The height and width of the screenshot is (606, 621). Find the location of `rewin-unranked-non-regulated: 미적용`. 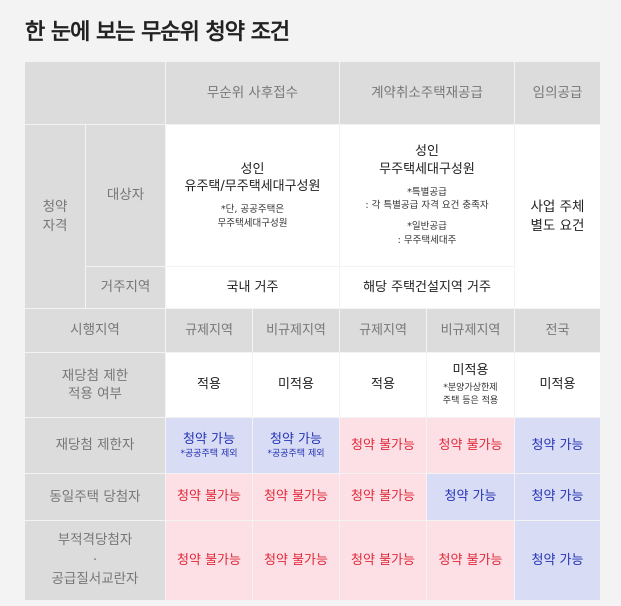

rewin-unranked-non-regulated: 미적용 is located at coordinates (296, 385).